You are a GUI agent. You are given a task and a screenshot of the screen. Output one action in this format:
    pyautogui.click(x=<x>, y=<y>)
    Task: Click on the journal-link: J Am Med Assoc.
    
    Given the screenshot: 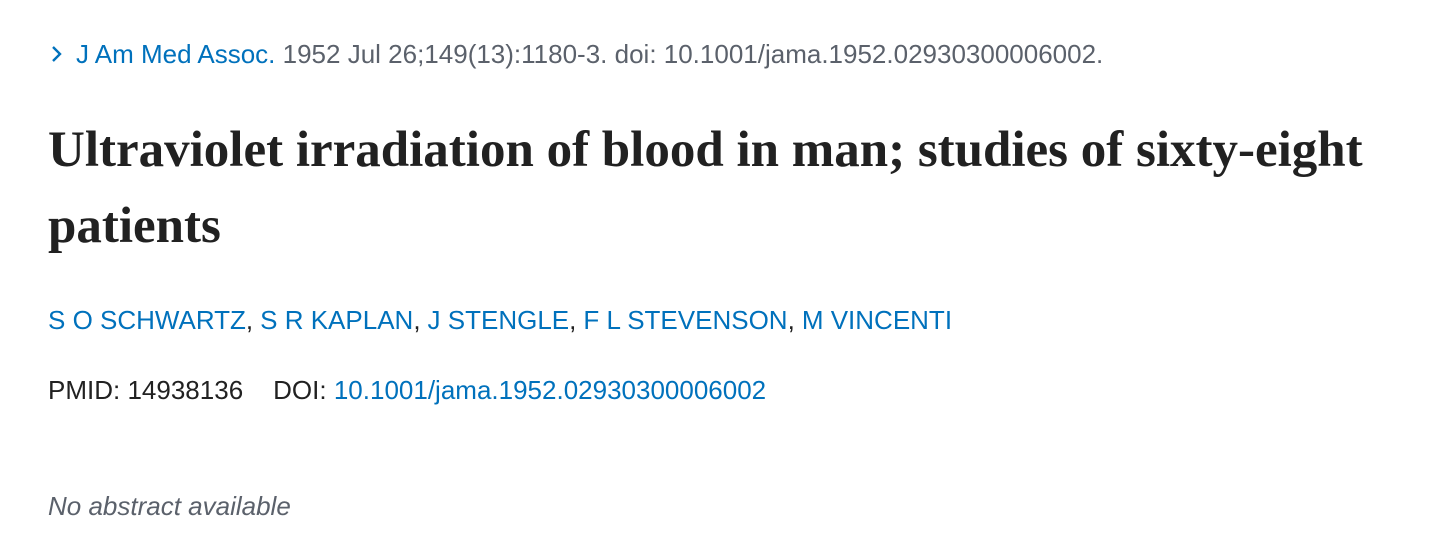 What is the action you would take?
    pyautogui.click(x=176, y=54)
    